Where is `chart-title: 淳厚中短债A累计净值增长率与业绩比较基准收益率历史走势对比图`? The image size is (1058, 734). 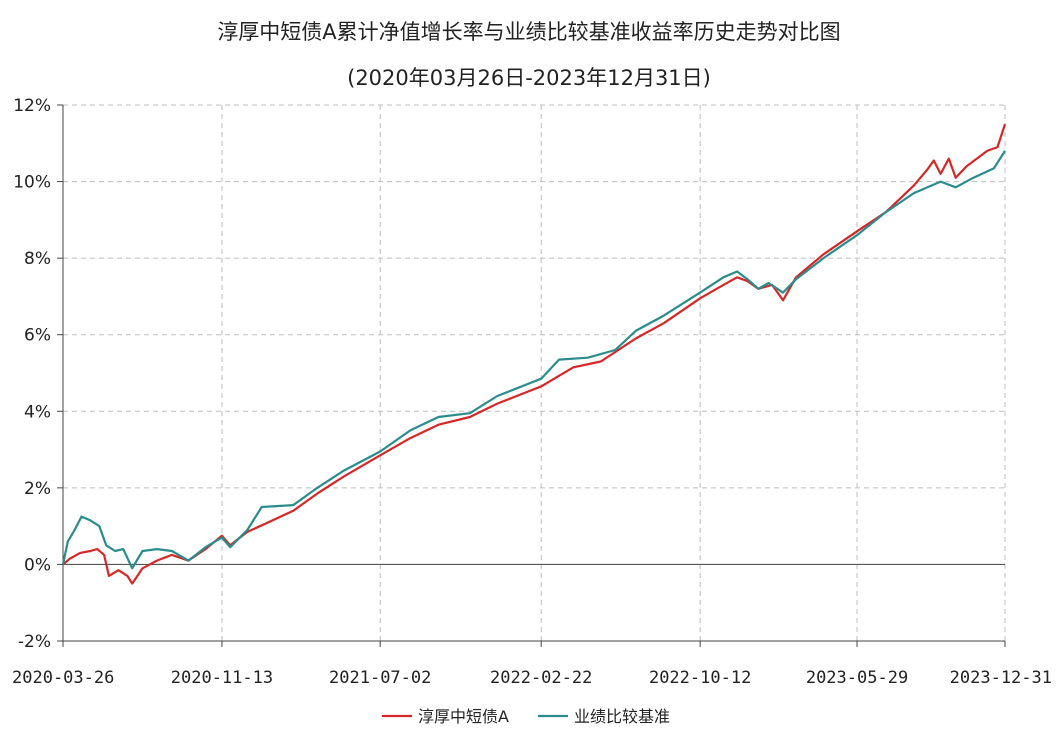
chart-title: 淳厚中短债A累计净值增长率与业绩比较基准收益率历史走势对比图 is located at coordinates (529, 32).